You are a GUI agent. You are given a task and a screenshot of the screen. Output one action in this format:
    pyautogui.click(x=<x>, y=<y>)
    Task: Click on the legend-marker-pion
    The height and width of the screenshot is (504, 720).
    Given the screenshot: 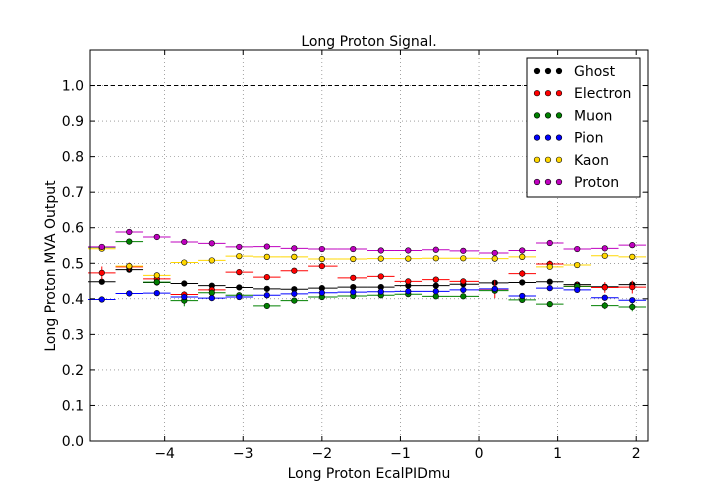 What is the action you would take?
    pyautogui.click(x=537, y=137)
    